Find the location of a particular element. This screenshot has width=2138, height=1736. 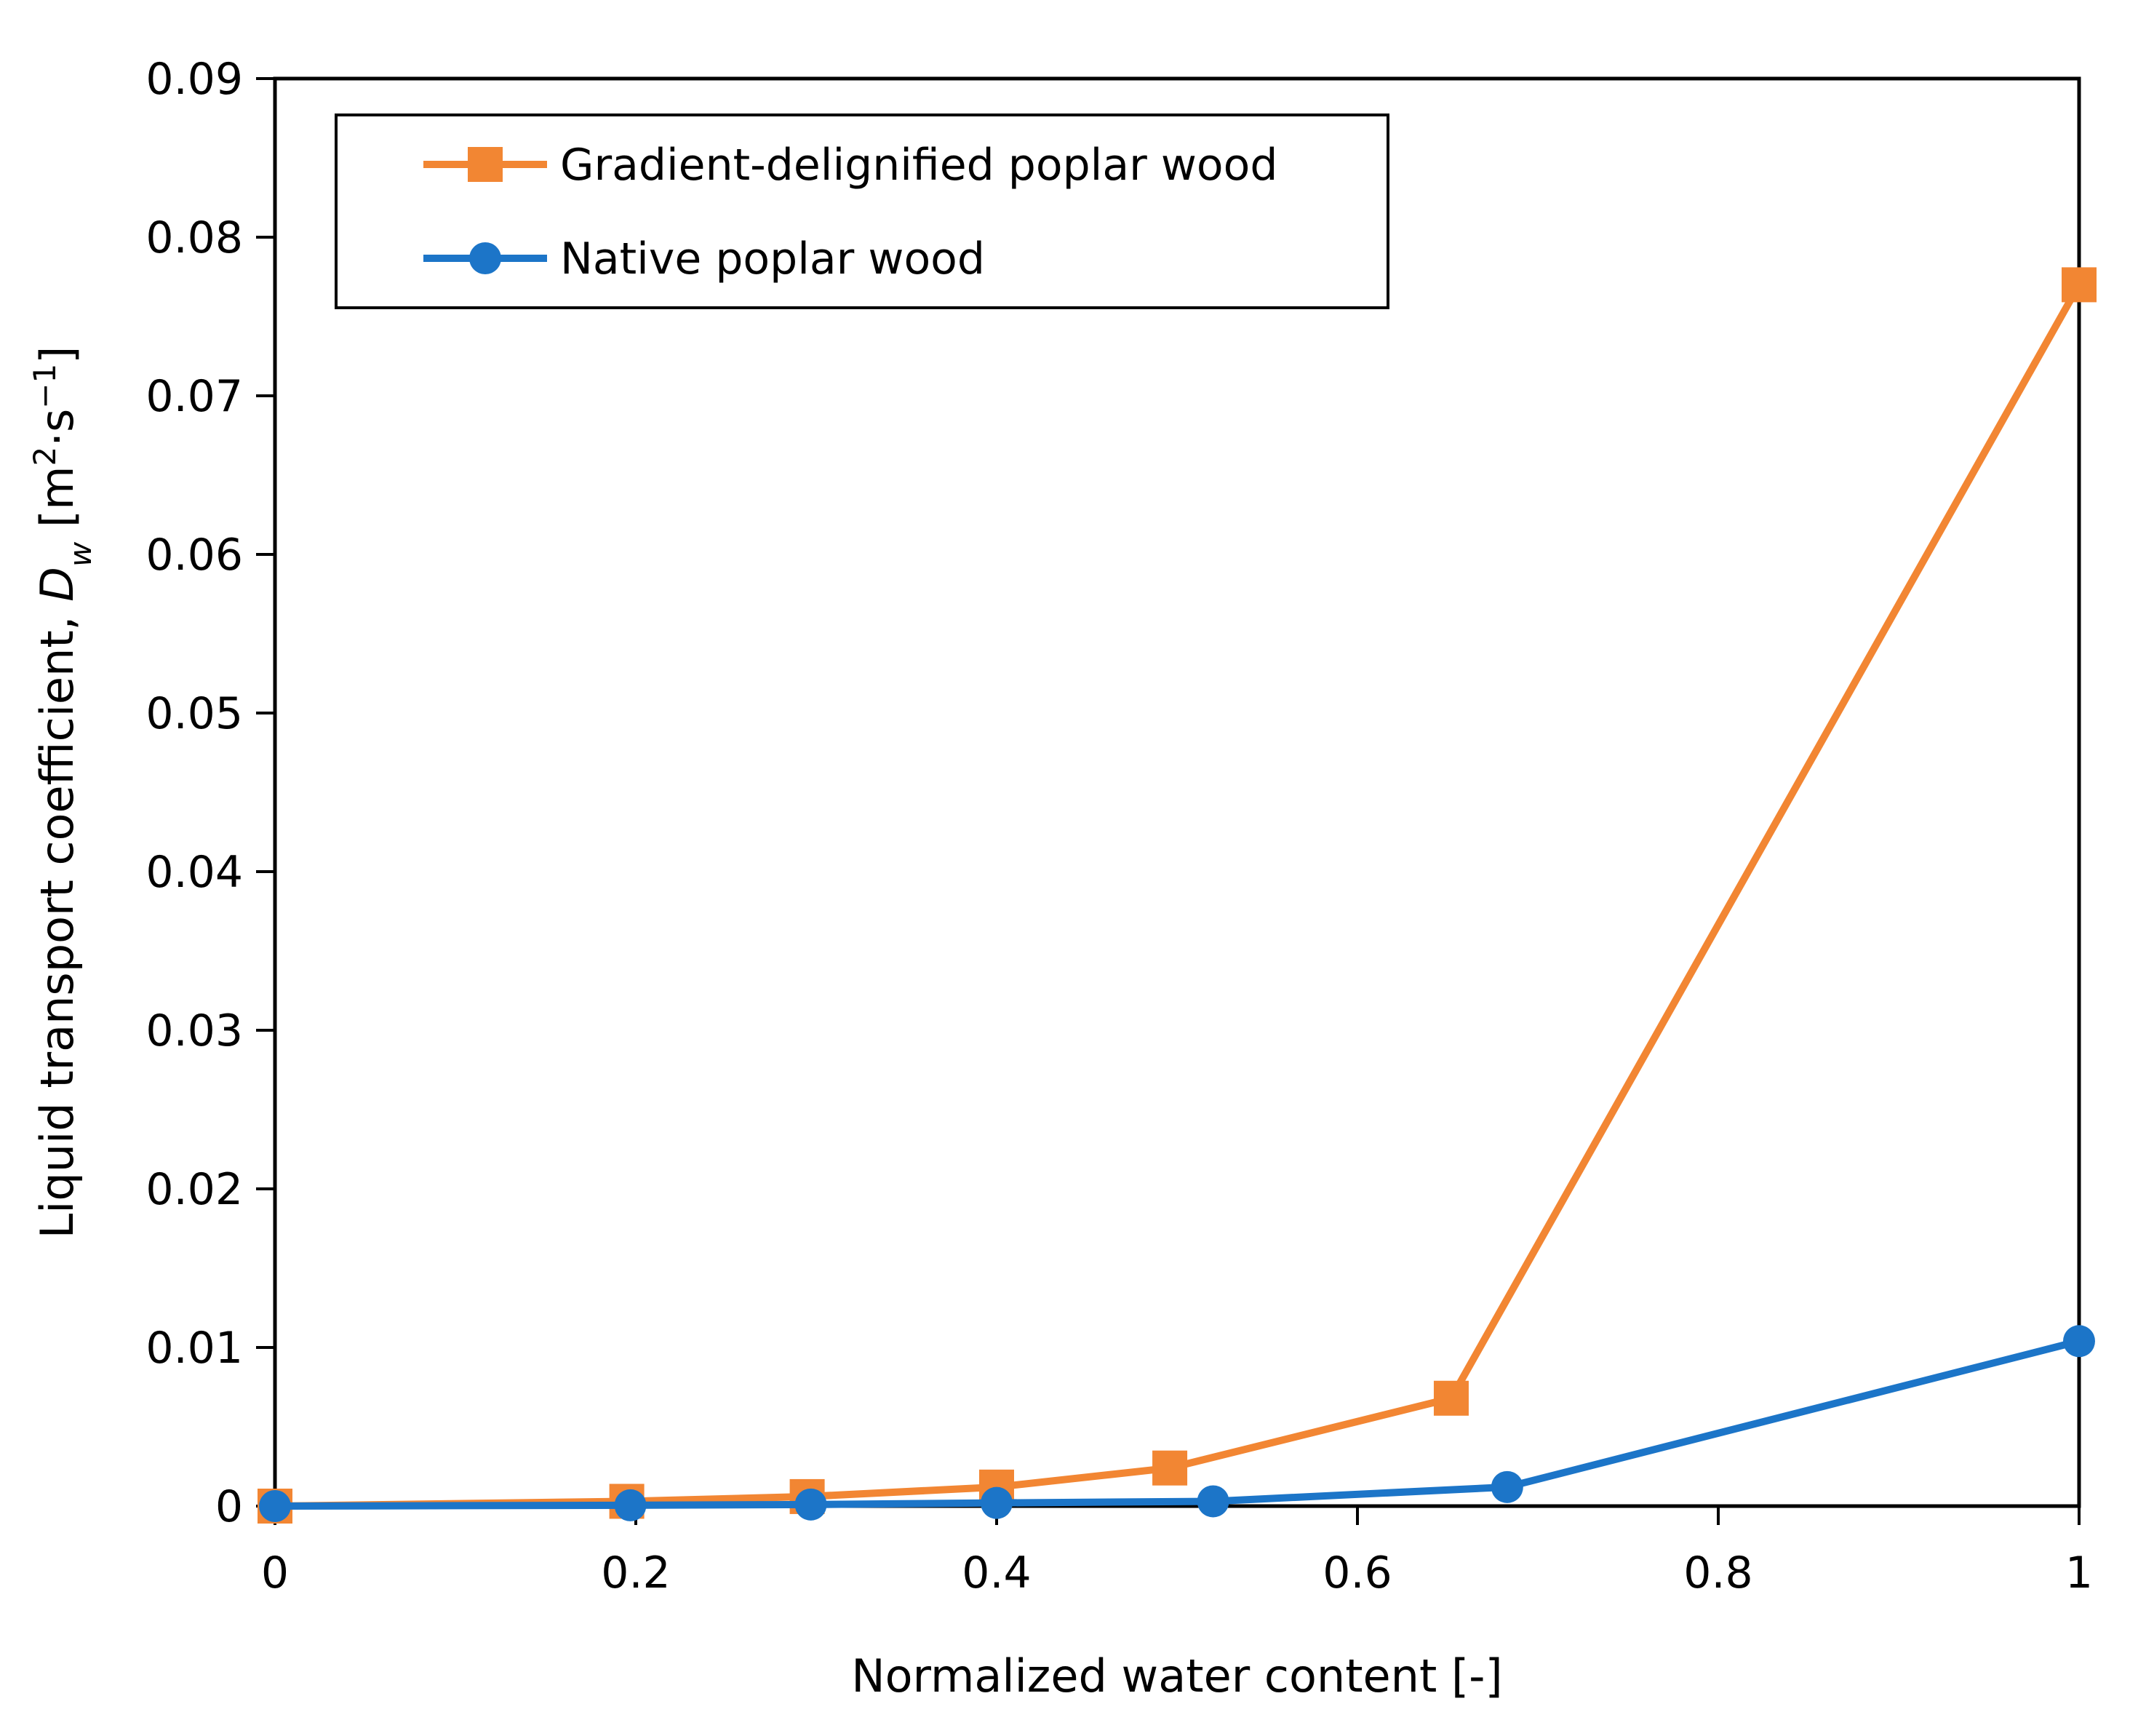

legend-label: Native poplar wood is located at coordinates (772, 259).